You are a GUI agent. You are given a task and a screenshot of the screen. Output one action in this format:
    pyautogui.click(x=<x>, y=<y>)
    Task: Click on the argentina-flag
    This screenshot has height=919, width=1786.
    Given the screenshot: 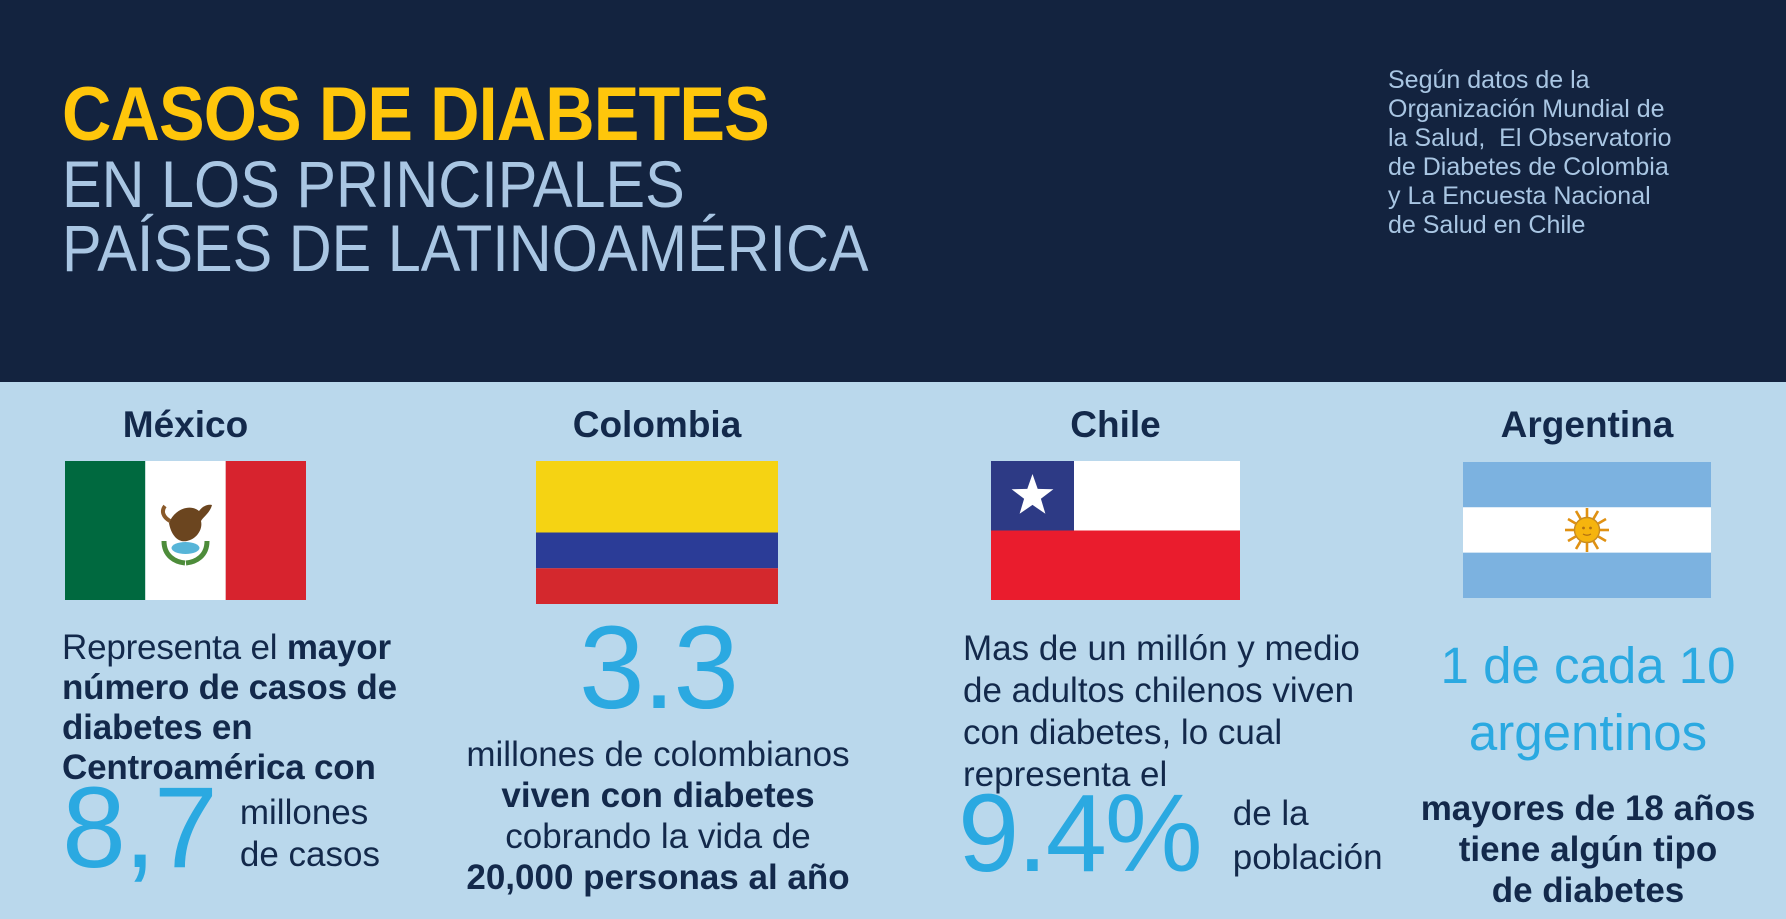 What is the action you would take?
    pyautogui.click(x=1587, y=530)
    